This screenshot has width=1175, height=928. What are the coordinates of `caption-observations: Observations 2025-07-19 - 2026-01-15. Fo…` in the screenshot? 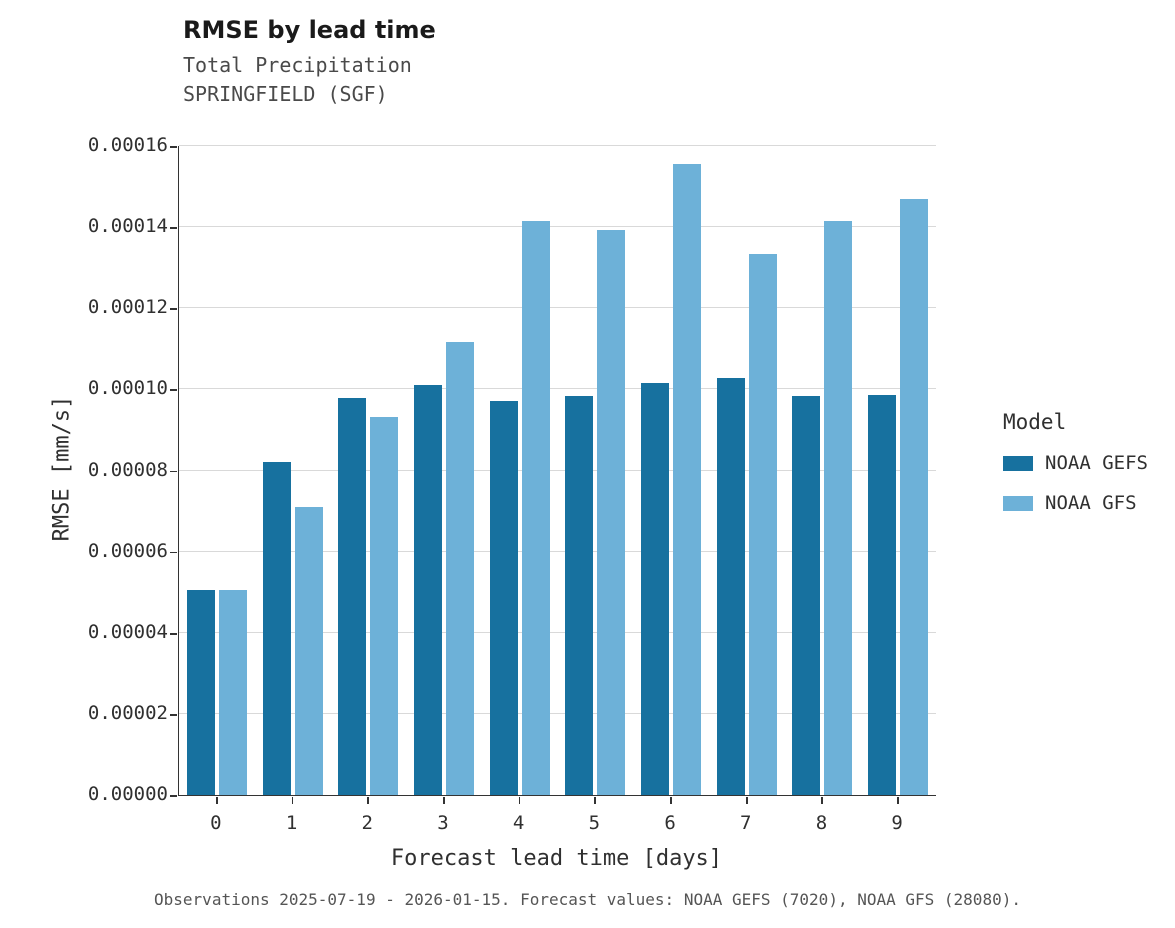 It's located at (587, 899).